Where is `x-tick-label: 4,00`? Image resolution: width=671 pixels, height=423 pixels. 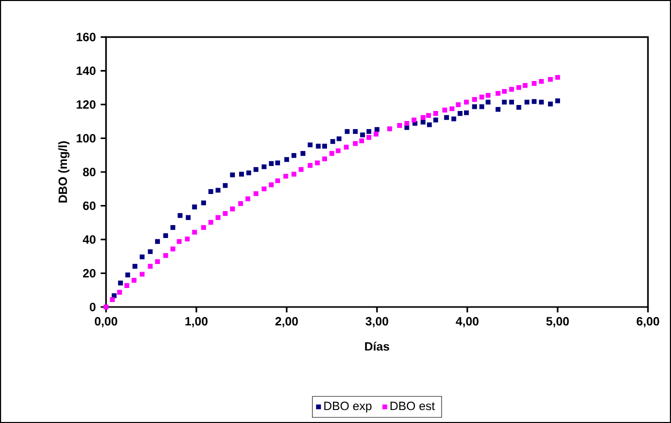
x-tick-label: 4,00 is located at coordinates (467, 322).